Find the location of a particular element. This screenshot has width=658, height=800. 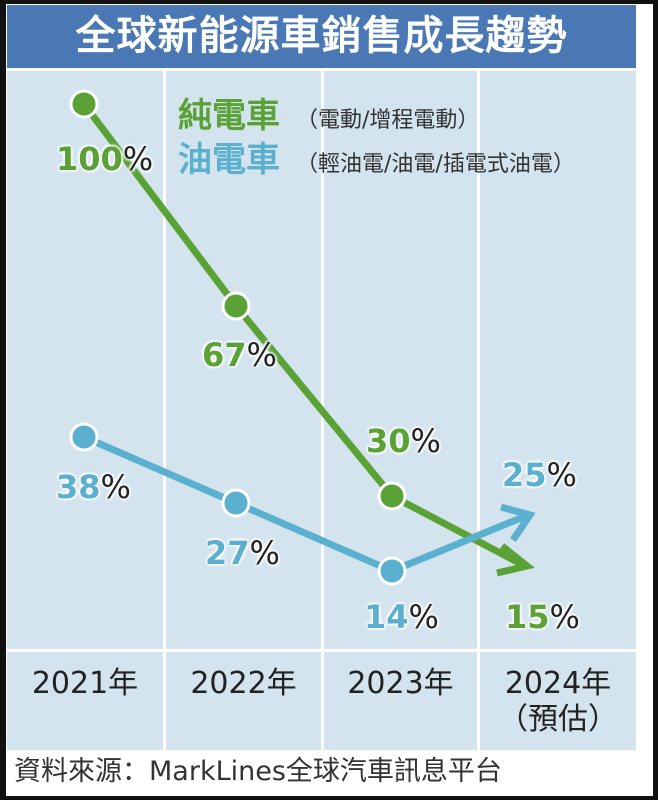

legend: 純電車 （電動/增程電動） 油電車 （輕油電/油電/插電式油電） is located at coordinates (376, 134).